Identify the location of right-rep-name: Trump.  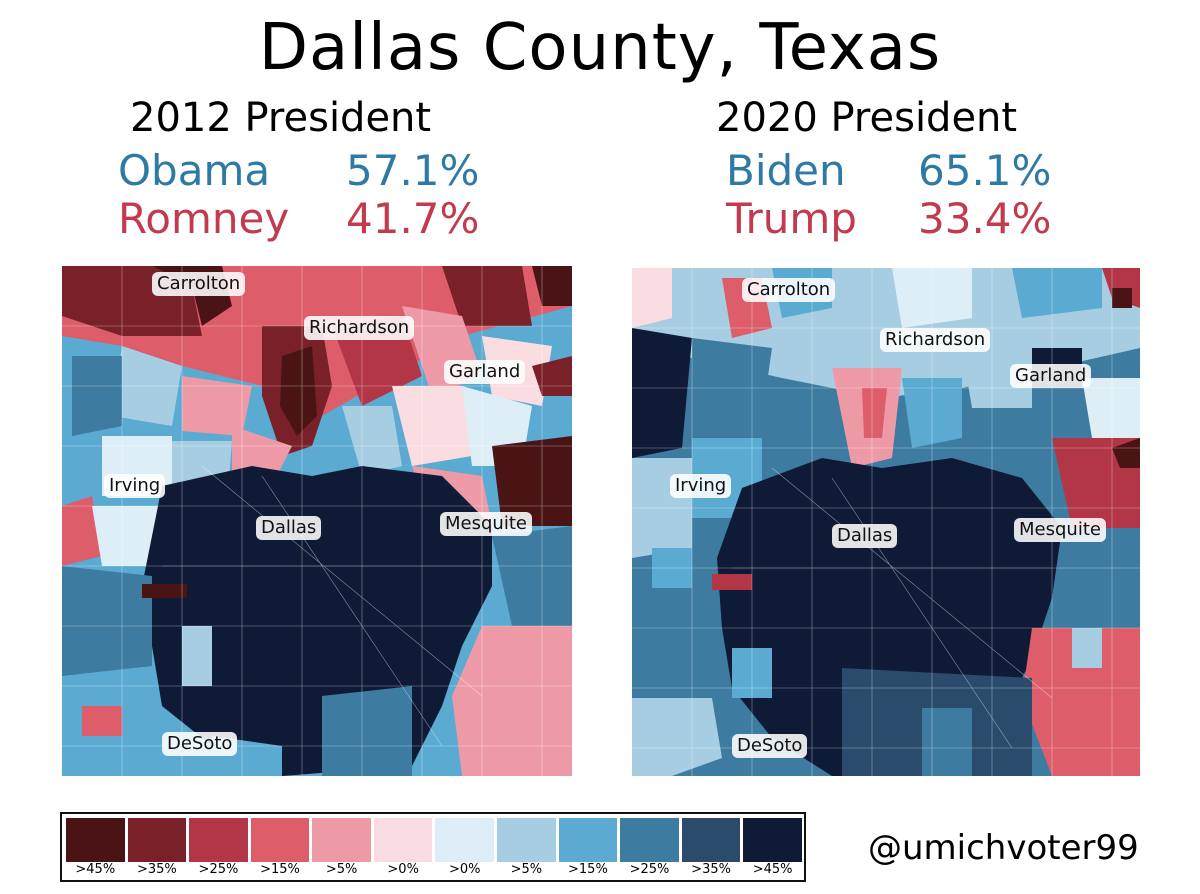
(791, 218).